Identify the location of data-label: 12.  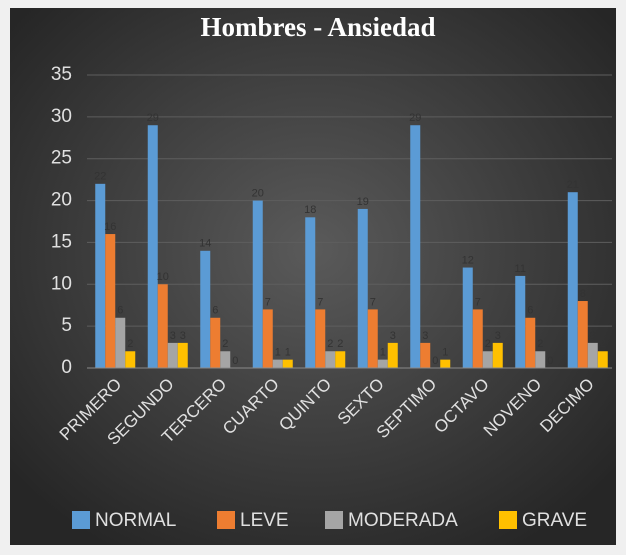
(468, 260).